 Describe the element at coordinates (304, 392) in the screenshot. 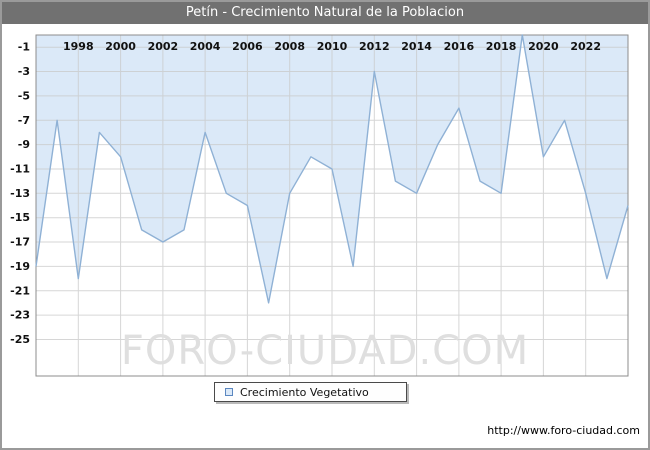

I see `legend-label: Crecimiento Vegetativo` at that location.